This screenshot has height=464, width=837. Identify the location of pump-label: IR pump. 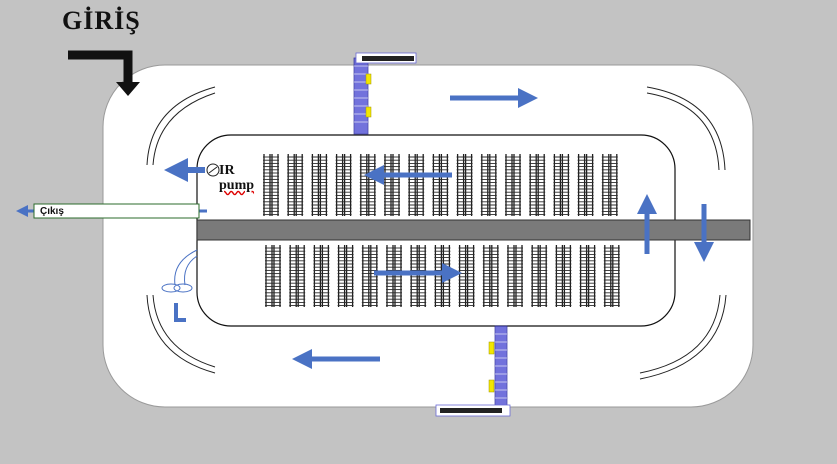
(239, 178).